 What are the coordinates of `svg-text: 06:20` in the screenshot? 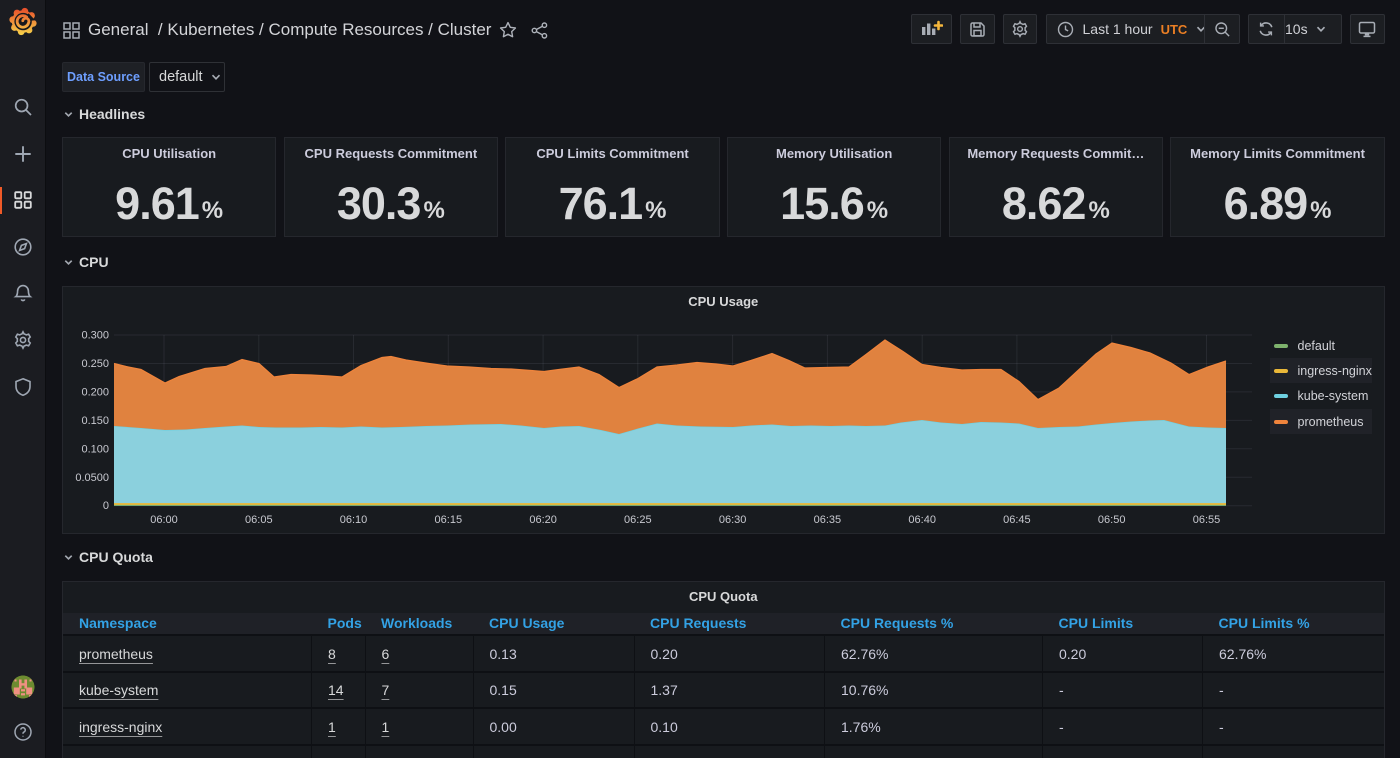 It's located at (543, 520).